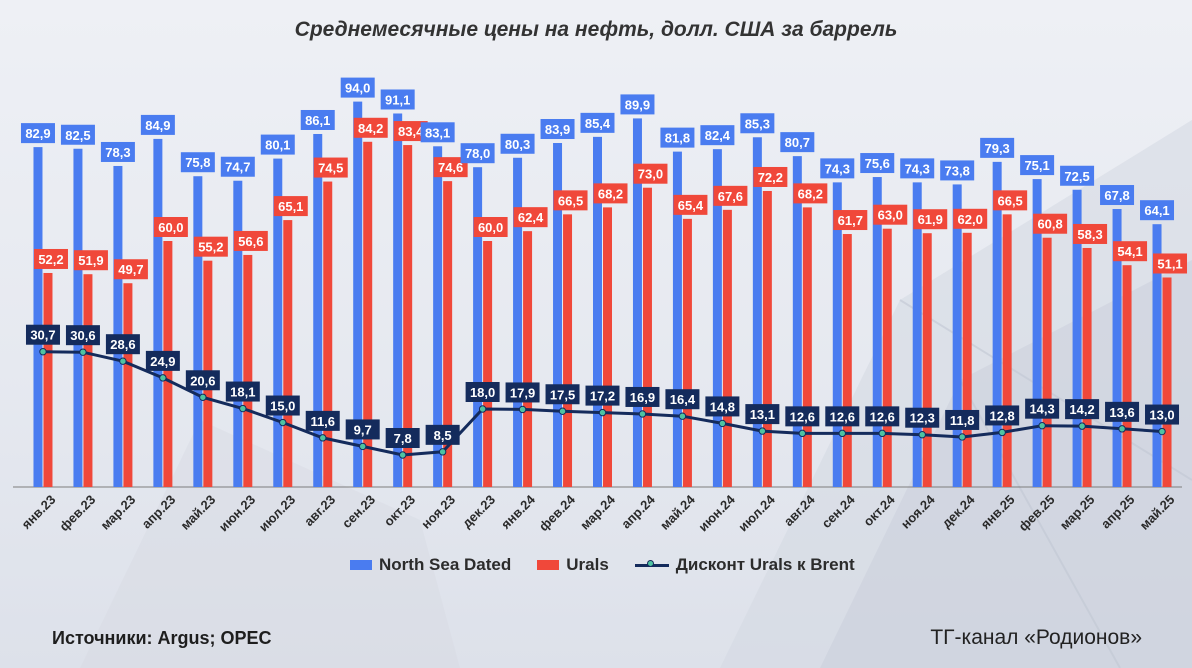 This screenshot has height=668, width=1192. I want to click on label-urals-июл.23: 65,1, so click(290, 206).